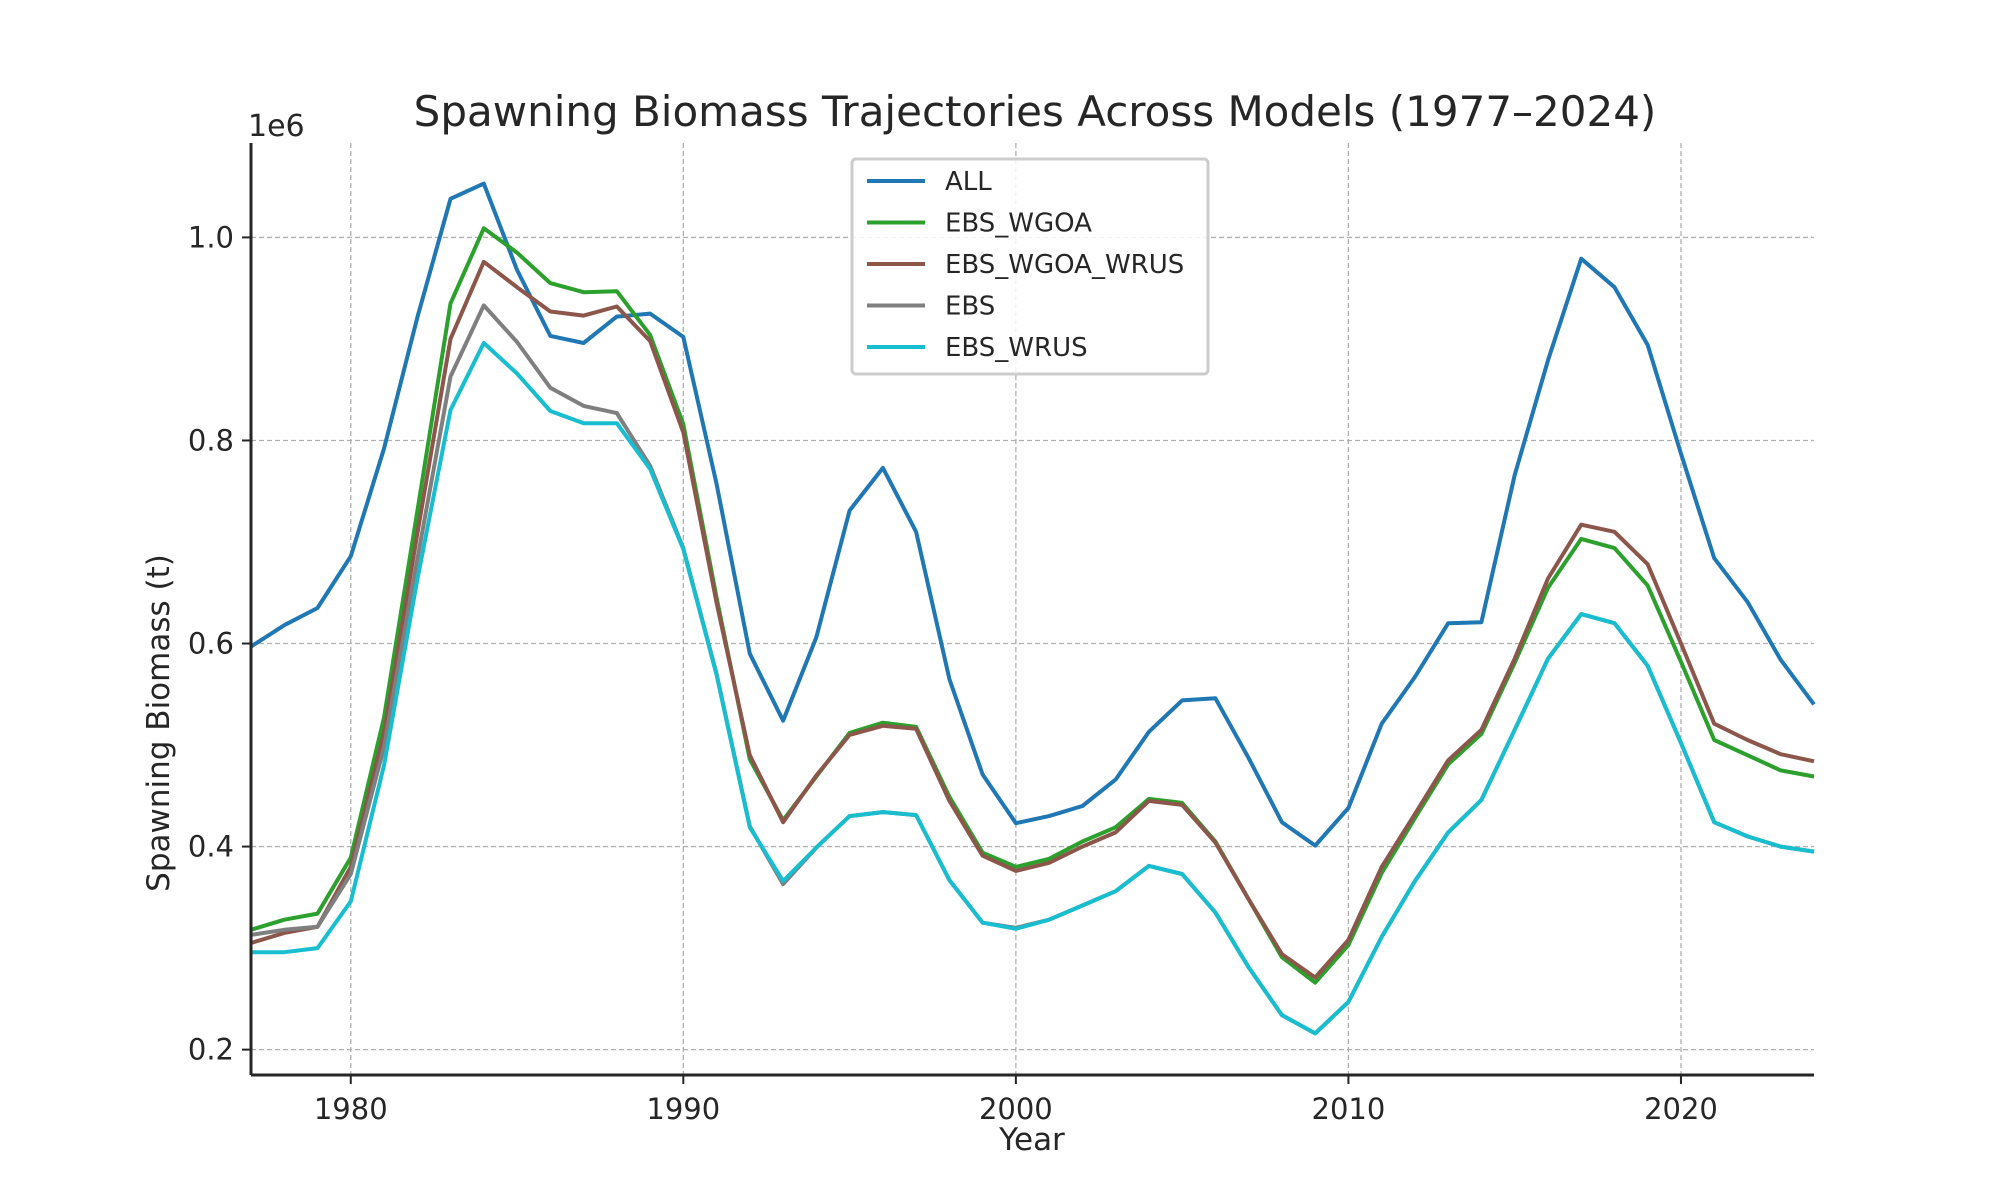  Describe the element at coordinates (276, 126) in the screenshot. I see `y-offset-label: 1e6` at that location.